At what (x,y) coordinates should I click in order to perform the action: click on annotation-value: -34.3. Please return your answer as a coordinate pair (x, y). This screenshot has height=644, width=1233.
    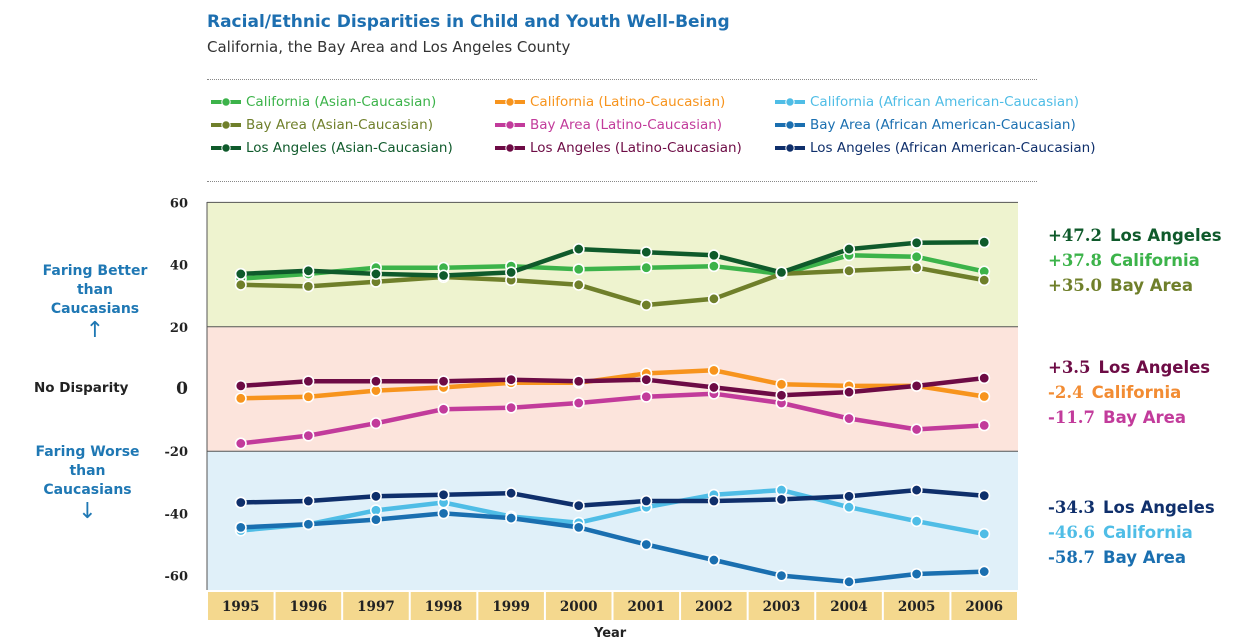
    Looking at the image, I should click on (1072, 507).